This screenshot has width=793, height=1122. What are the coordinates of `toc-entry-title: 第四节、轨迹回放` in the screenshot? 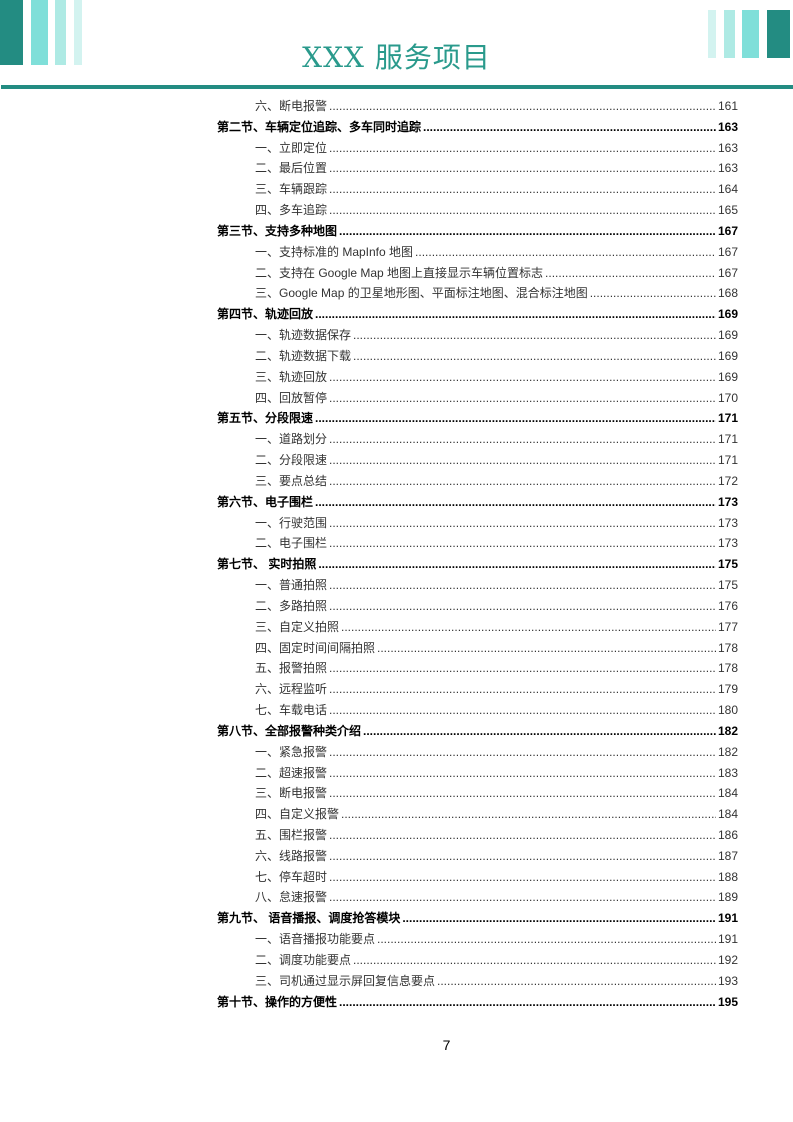 It's located at (265, 314).